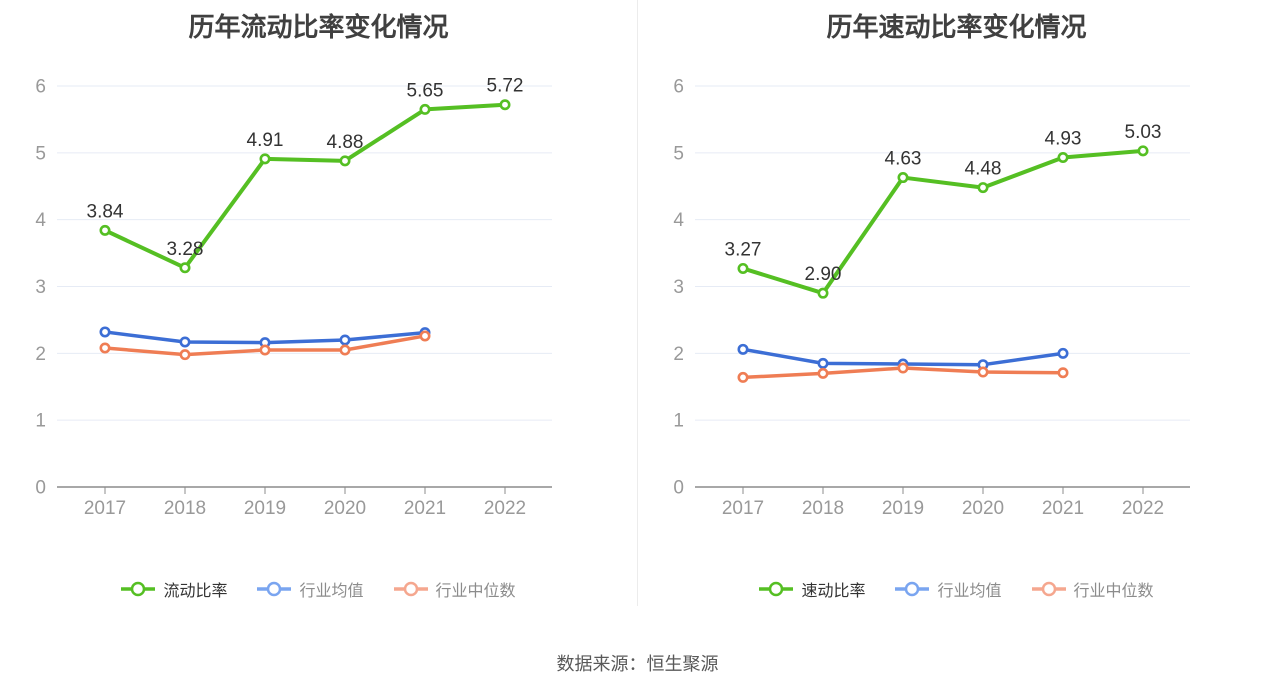  I want to click on quick-ratio-chart-legend: 速动比率 行业均值 行业中位数, so click(956, 589).